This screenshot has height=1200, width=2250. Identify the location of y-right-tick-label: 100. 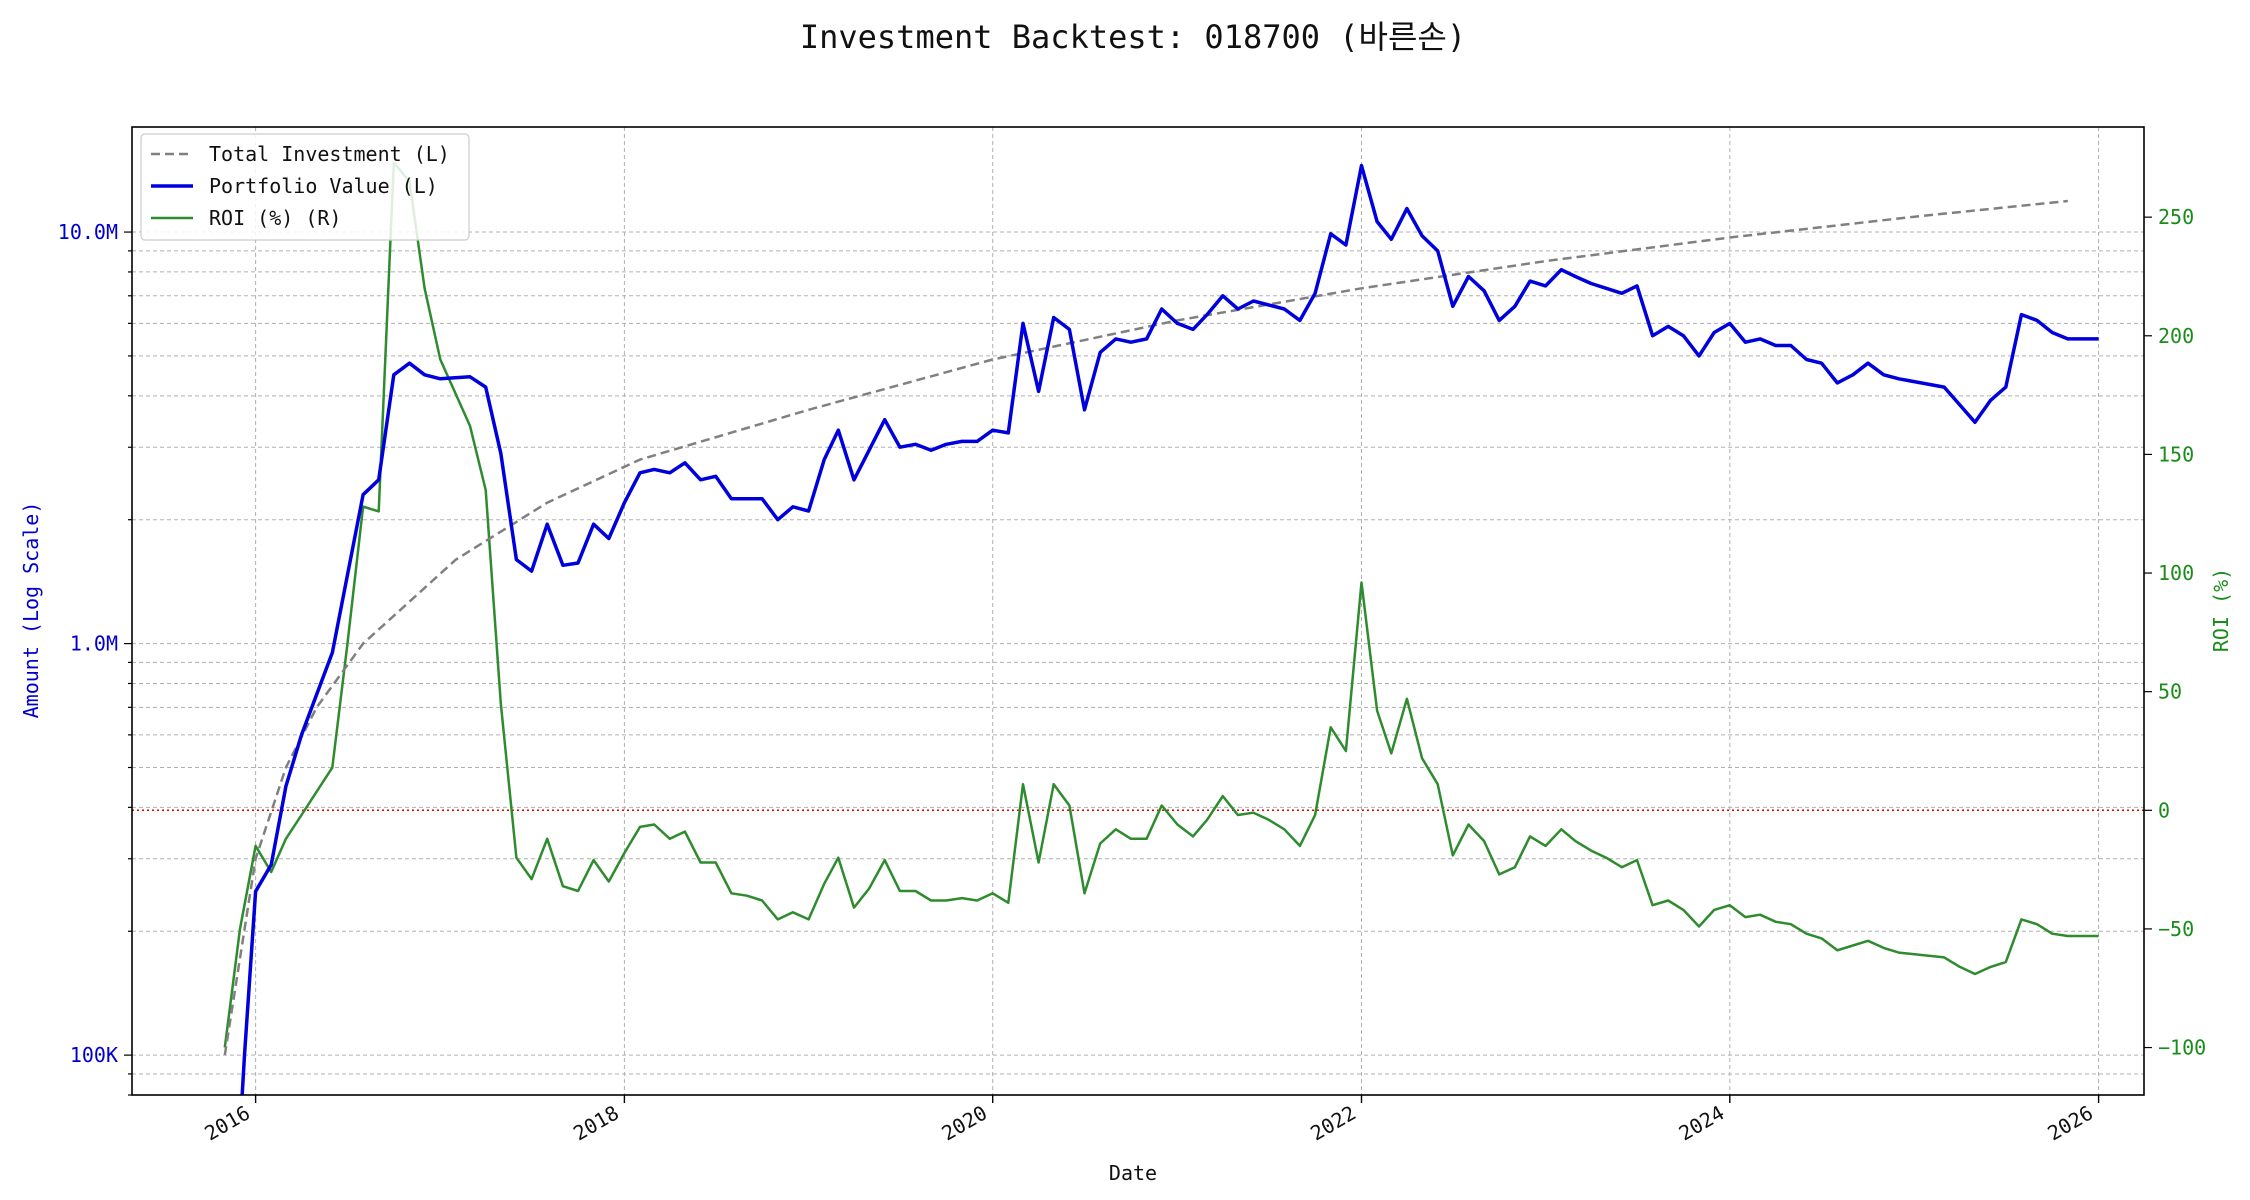
(2176, 573).